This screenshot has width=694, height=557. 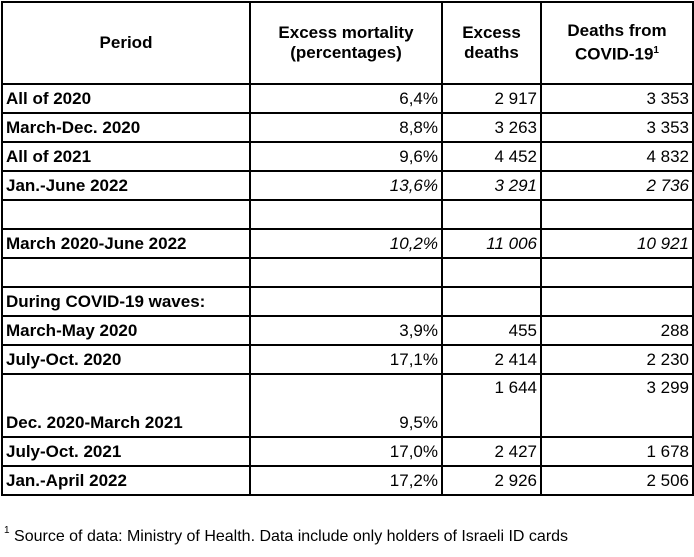 What do you see at coordinates (126, 98) in the screenshot?
I see `period-cell: All of 2020` at bounding box center [126, 98].